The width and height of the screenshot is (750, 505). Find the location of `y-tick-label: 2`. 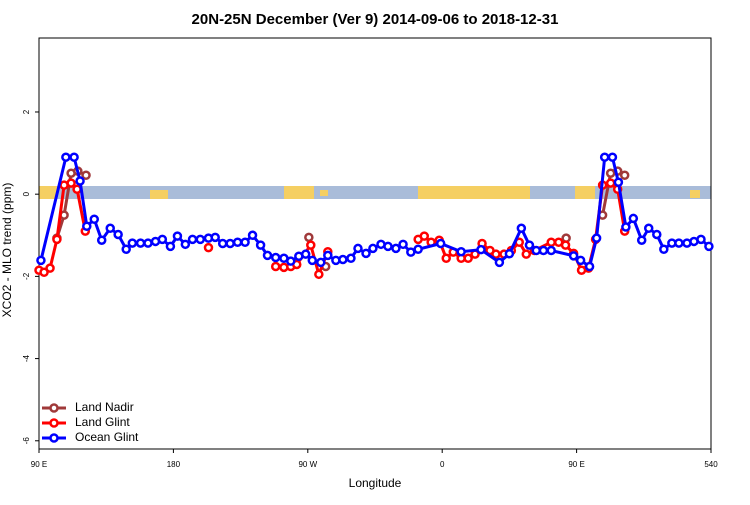

y-tick-label: 2 is located at coordinates (26, 111).